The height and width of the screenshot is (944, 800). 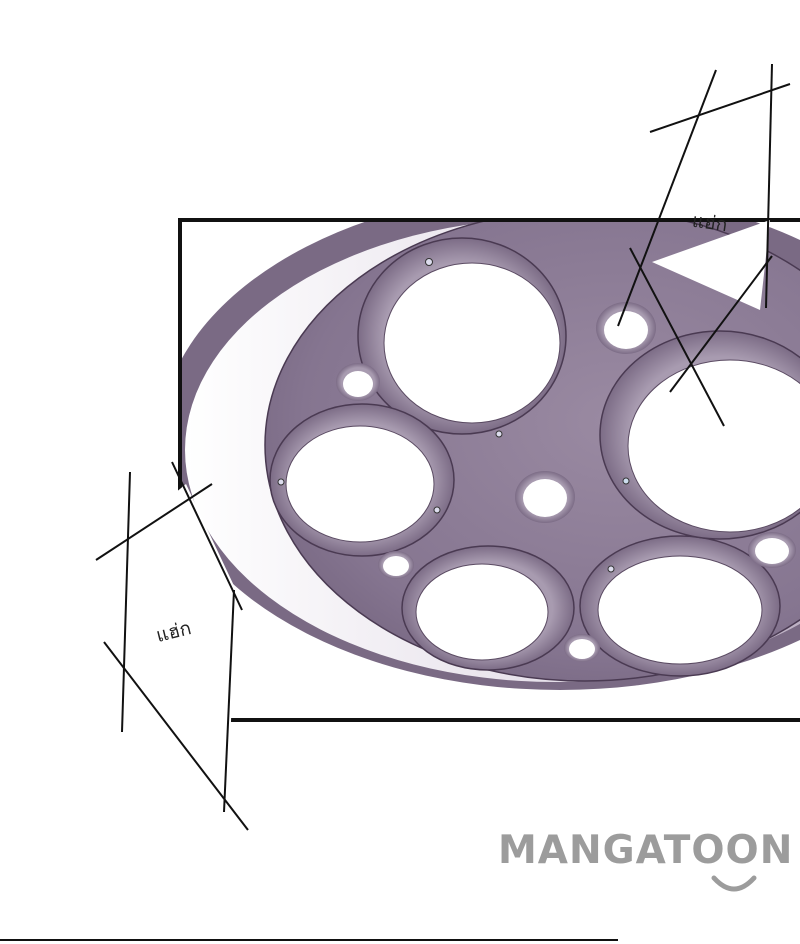 I want to click on bottom-divider, so click(x=309, y=940).